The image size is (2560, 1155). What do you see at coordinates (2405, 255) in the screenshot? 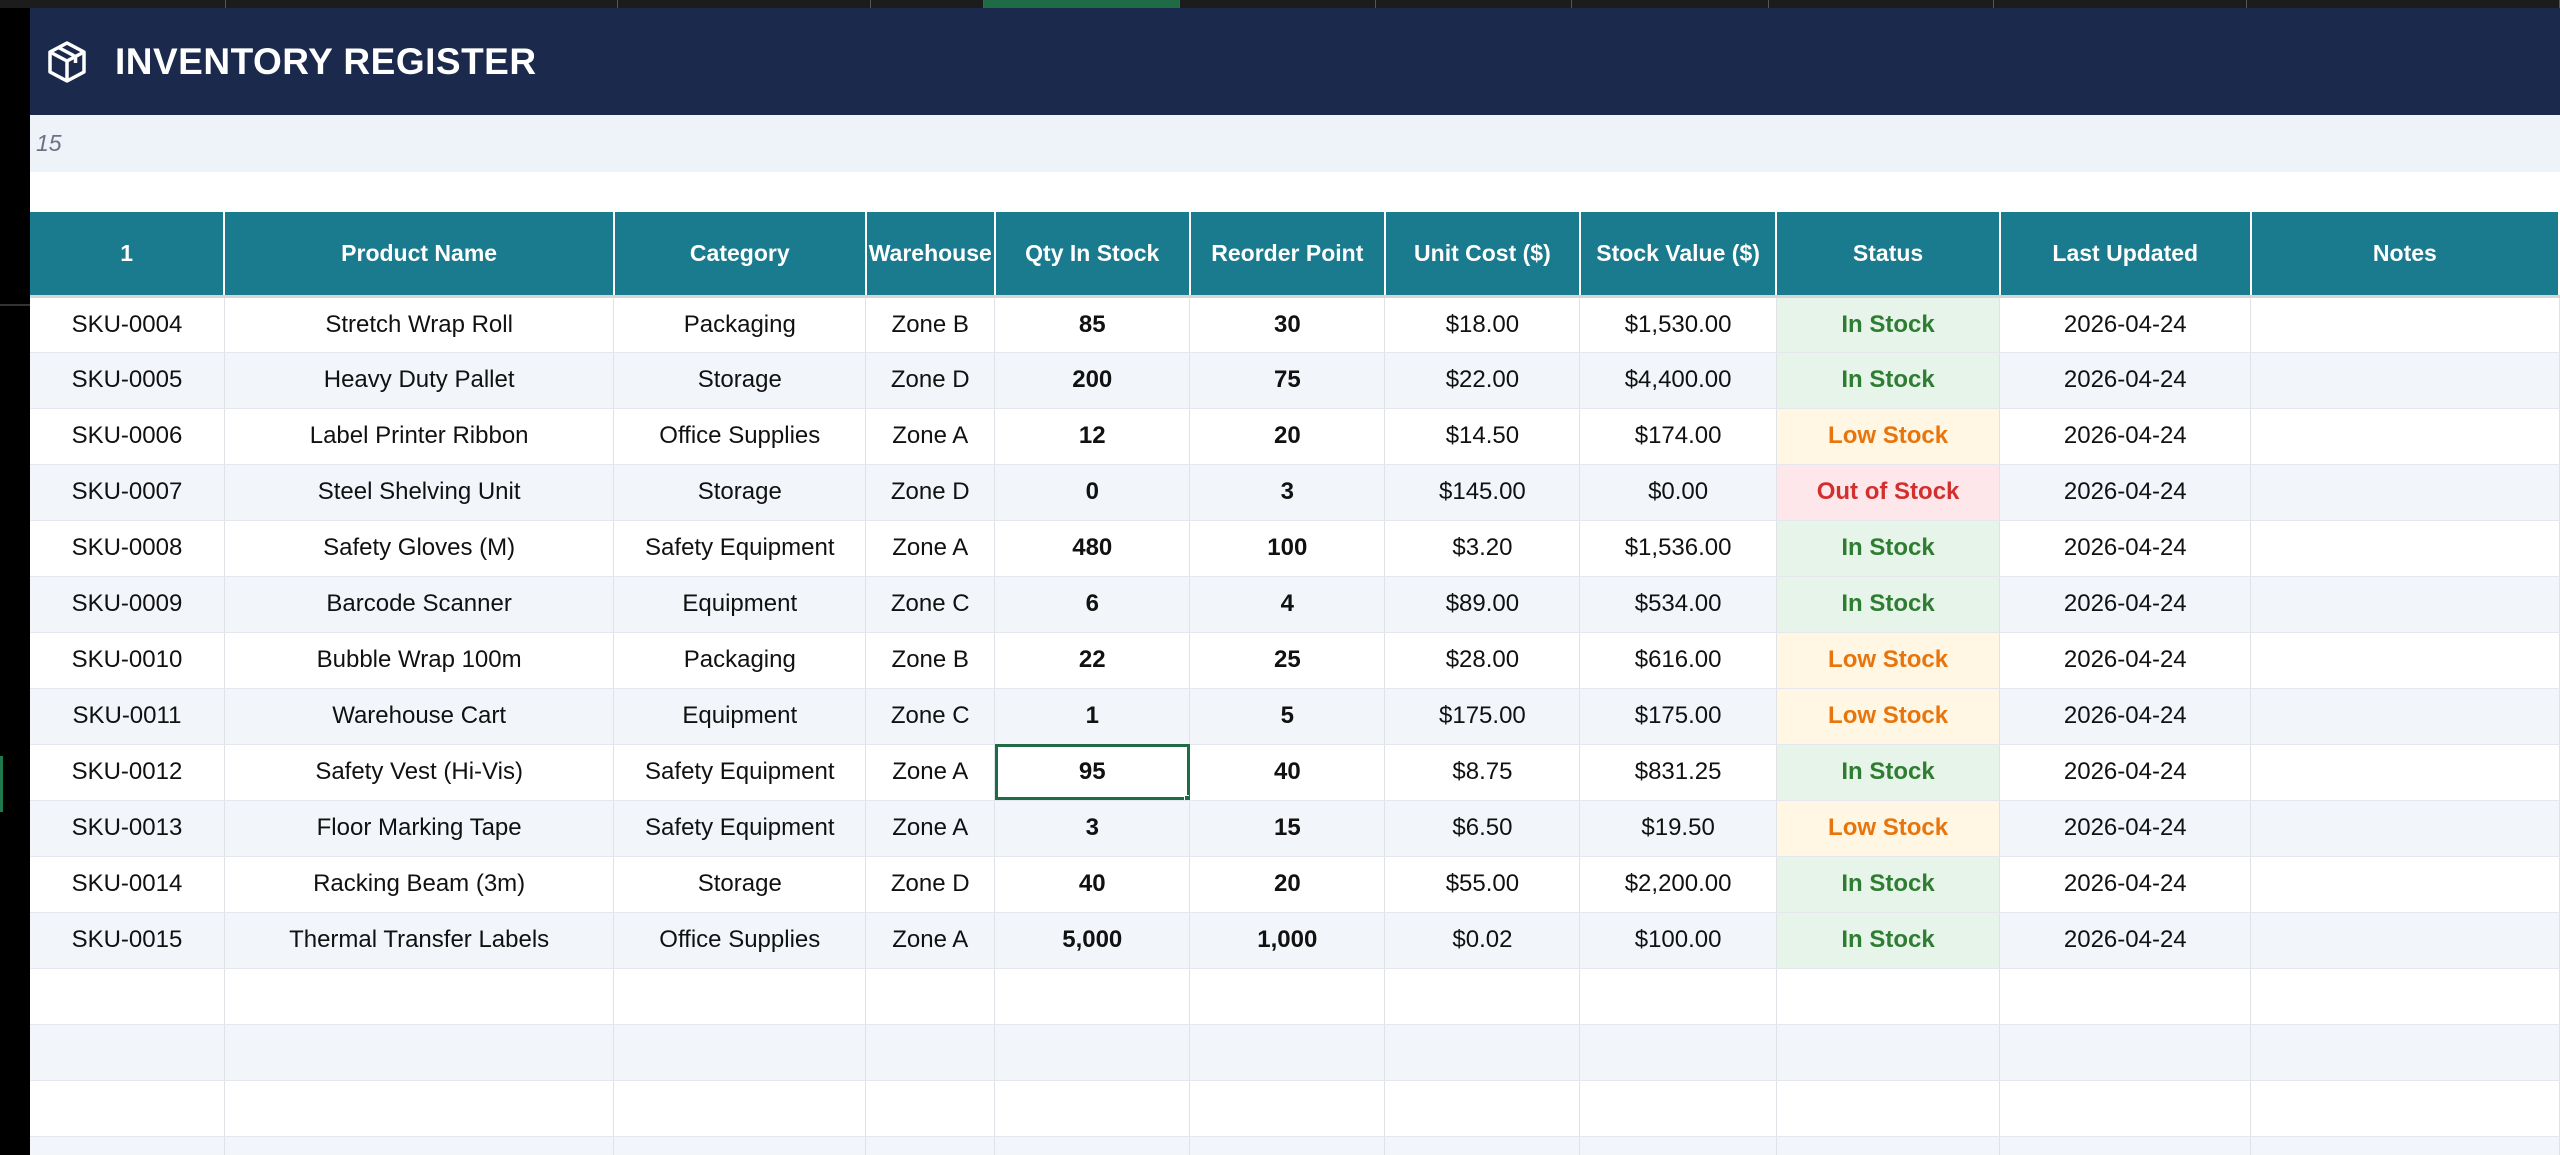
I see `header-notes: Notes` at bounding box center [2405, 255].